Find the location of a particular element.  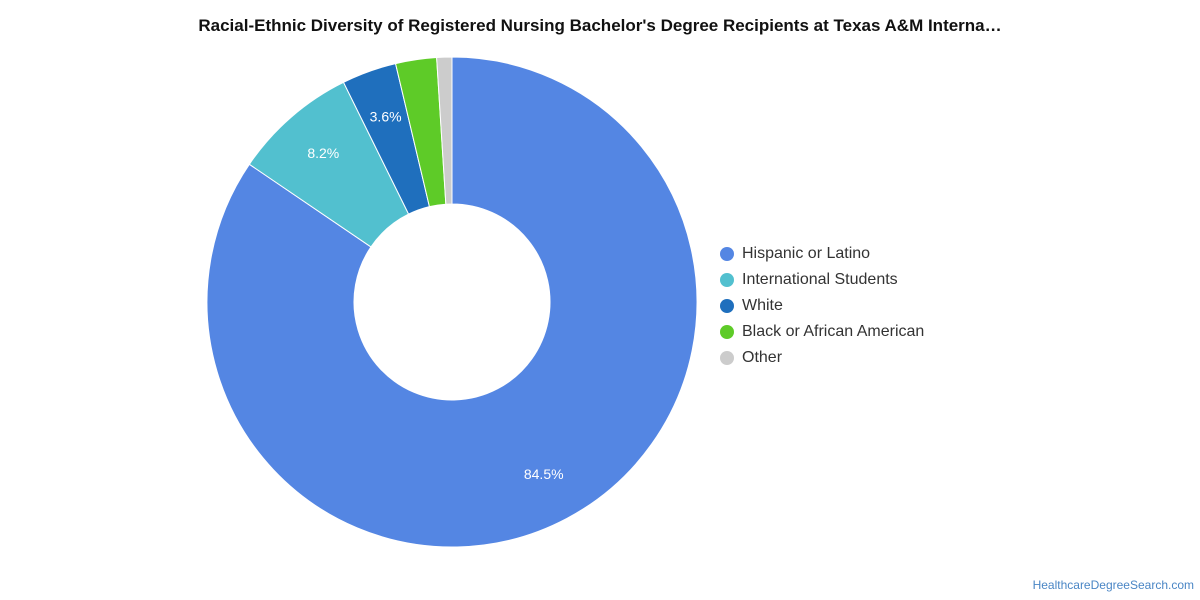

legend-label: International Students is located at coordinates (820, 279).